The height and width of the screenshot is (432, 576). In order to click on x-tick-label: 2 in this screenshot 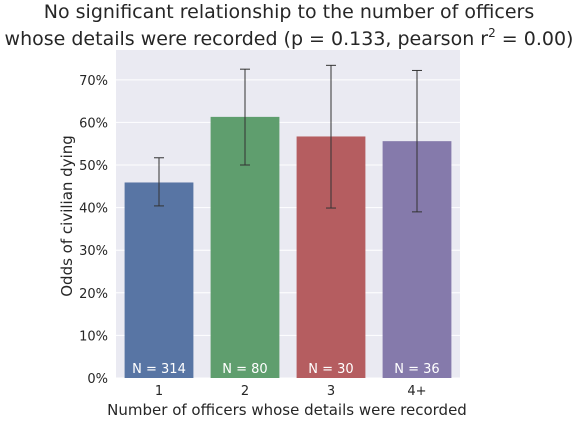, I will do `click(245, 391)`.